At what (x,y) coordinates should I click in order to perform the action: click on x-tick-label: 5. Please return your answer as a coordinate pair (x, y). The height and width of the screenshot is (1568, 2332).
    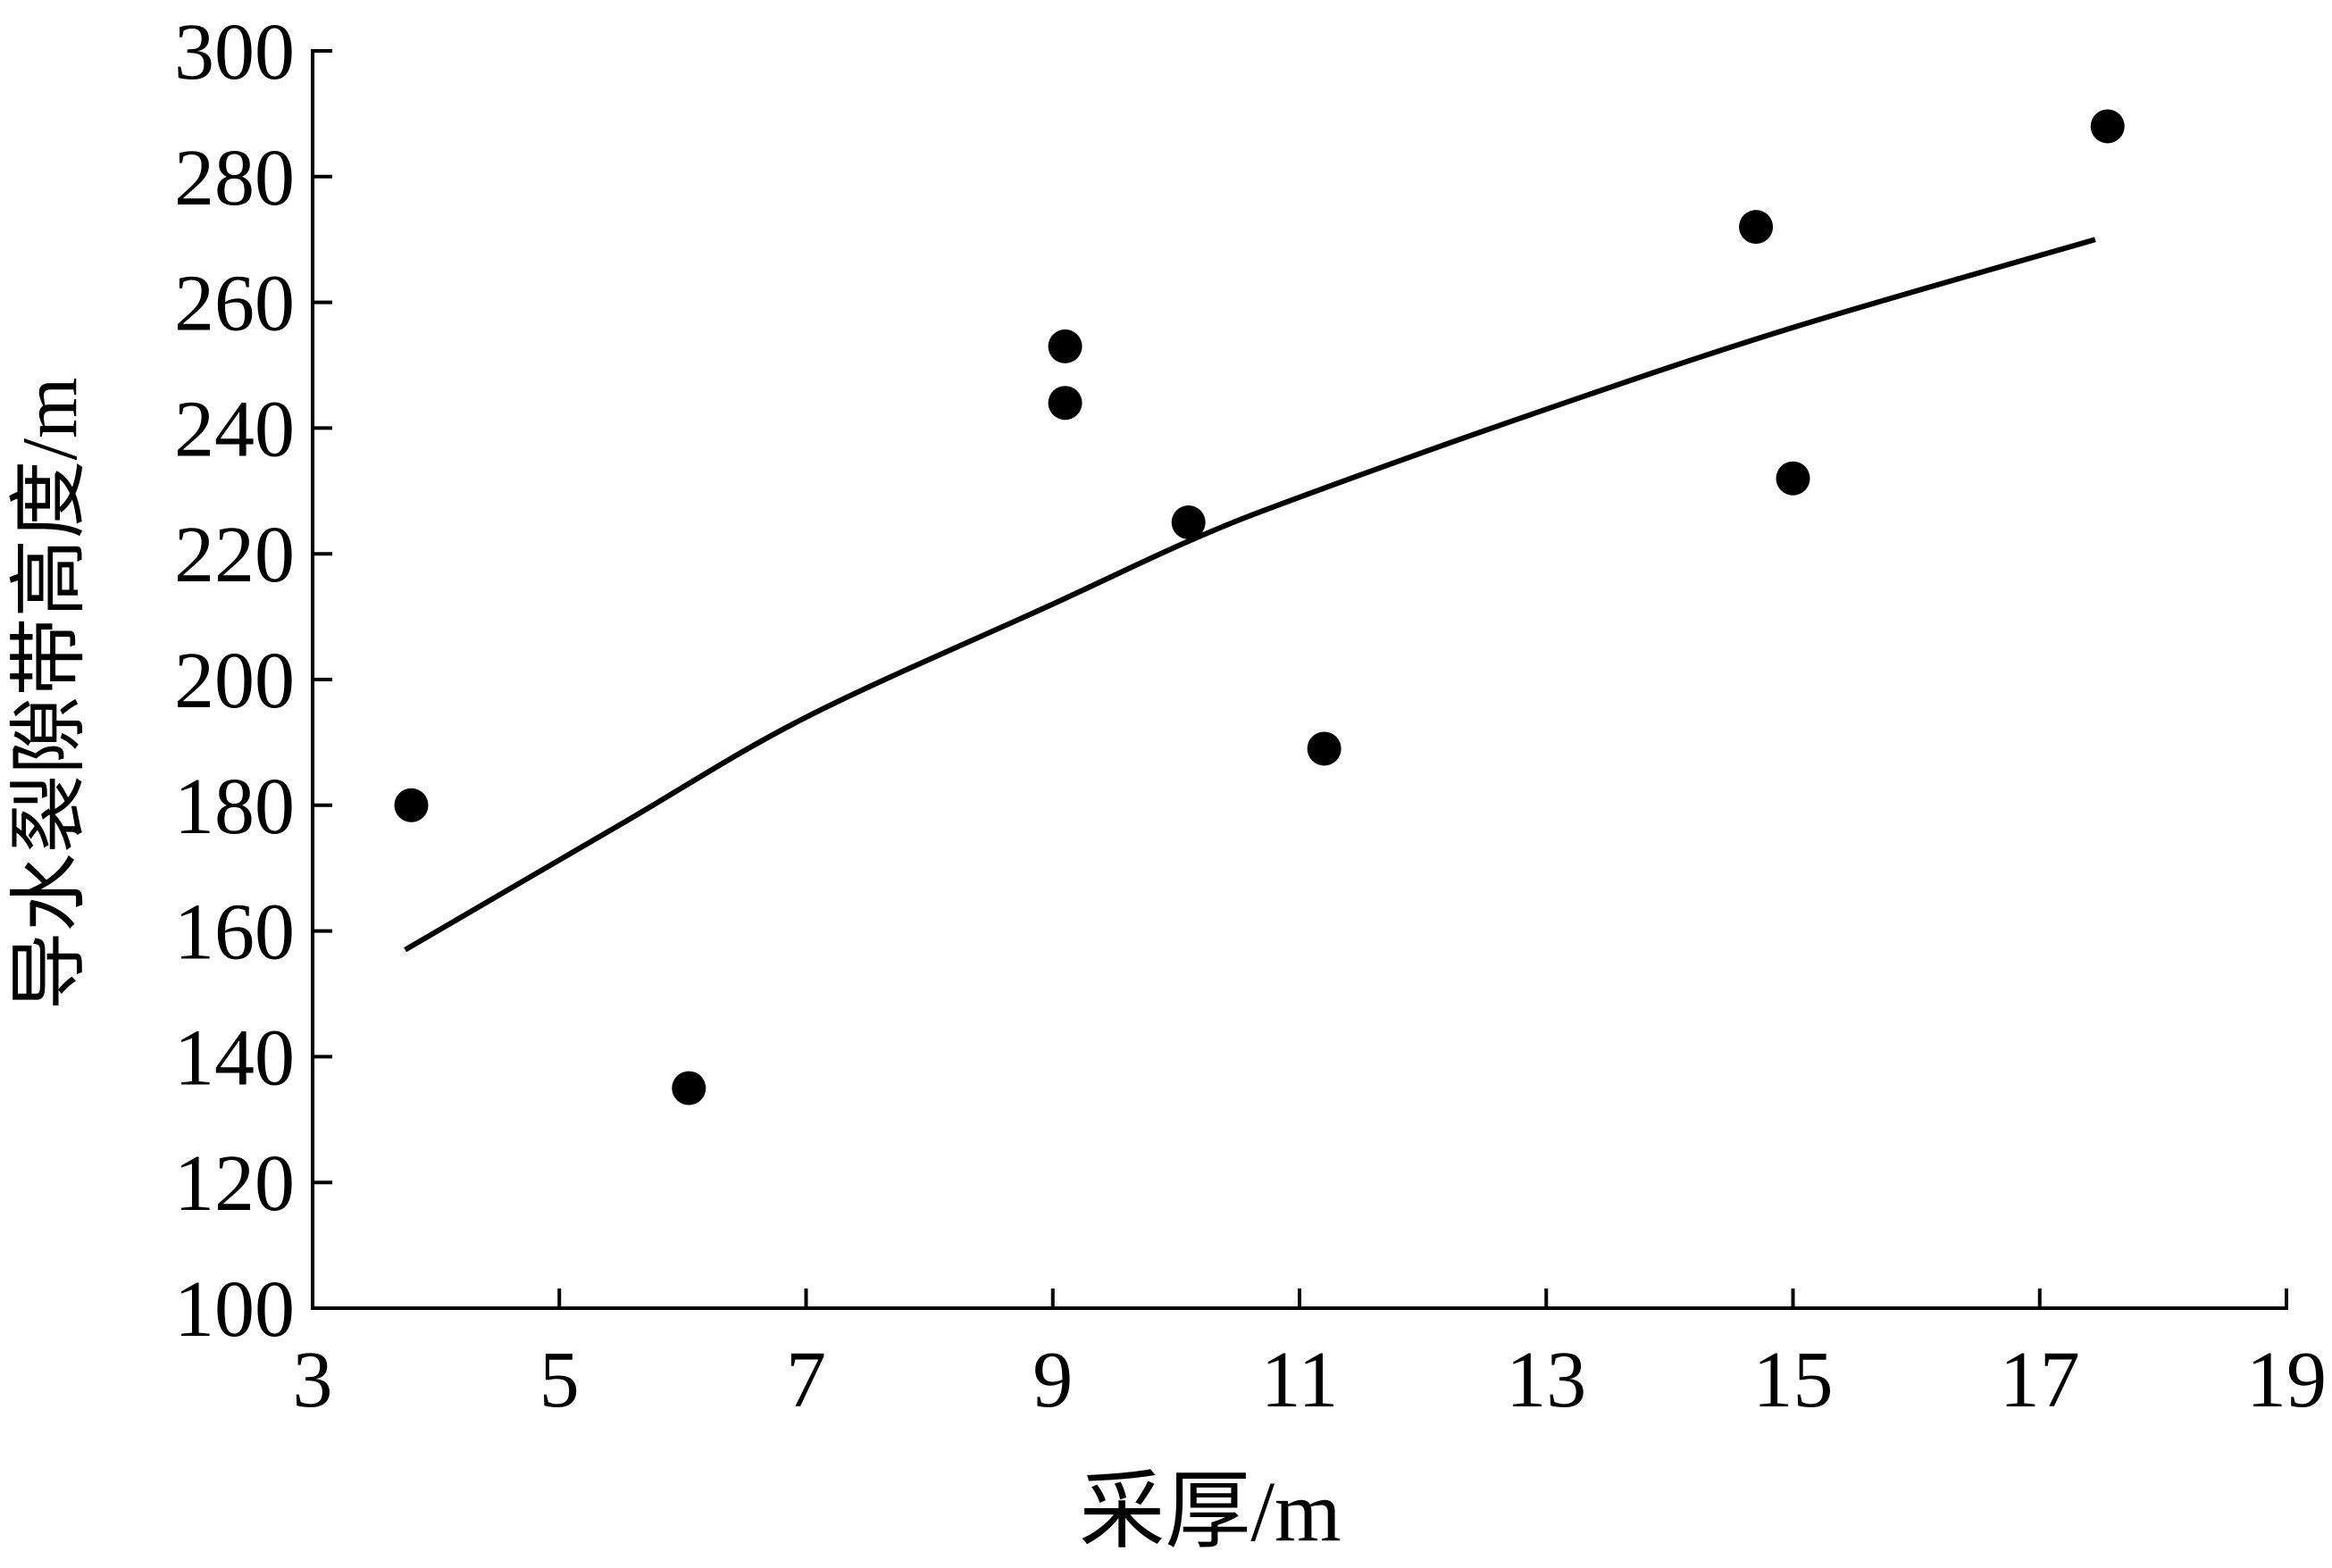
    Looking at the image, I should click on (559, 1380).